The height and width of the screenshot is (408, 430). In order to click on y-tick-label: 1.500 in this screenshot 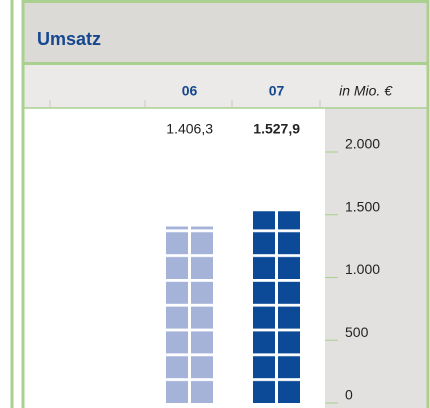, I will do `click(362, 206)`.